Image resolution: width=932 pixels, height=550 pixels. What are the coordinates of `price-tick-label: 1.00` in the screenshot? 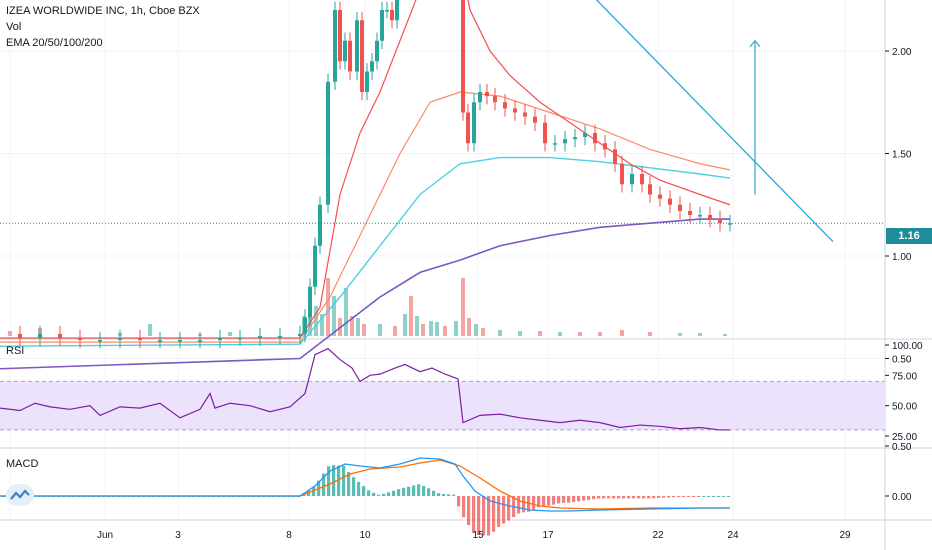 It's located at (902, 257).